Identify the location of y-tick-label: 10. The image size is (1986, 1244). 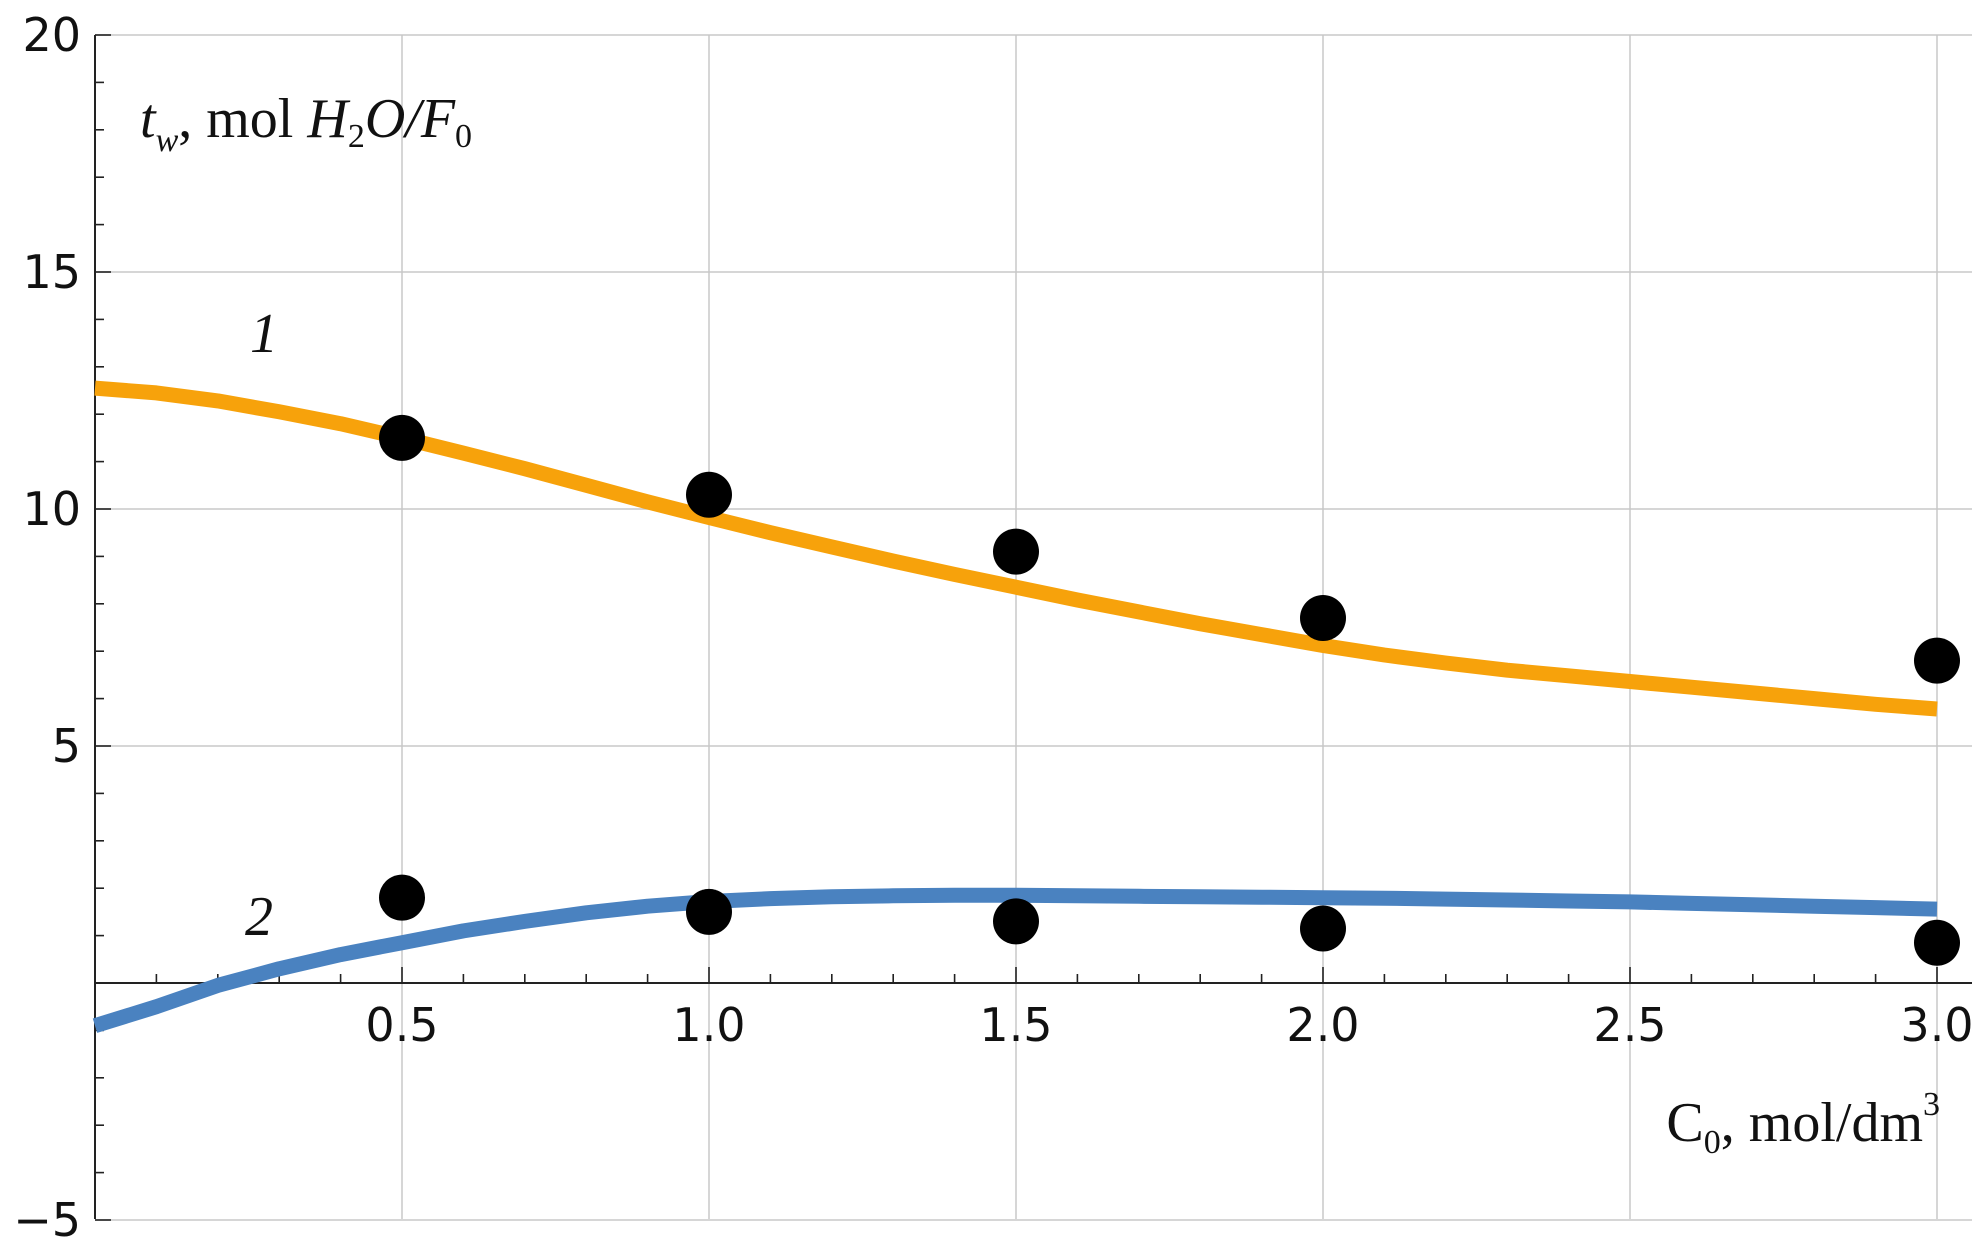
(51, 509).